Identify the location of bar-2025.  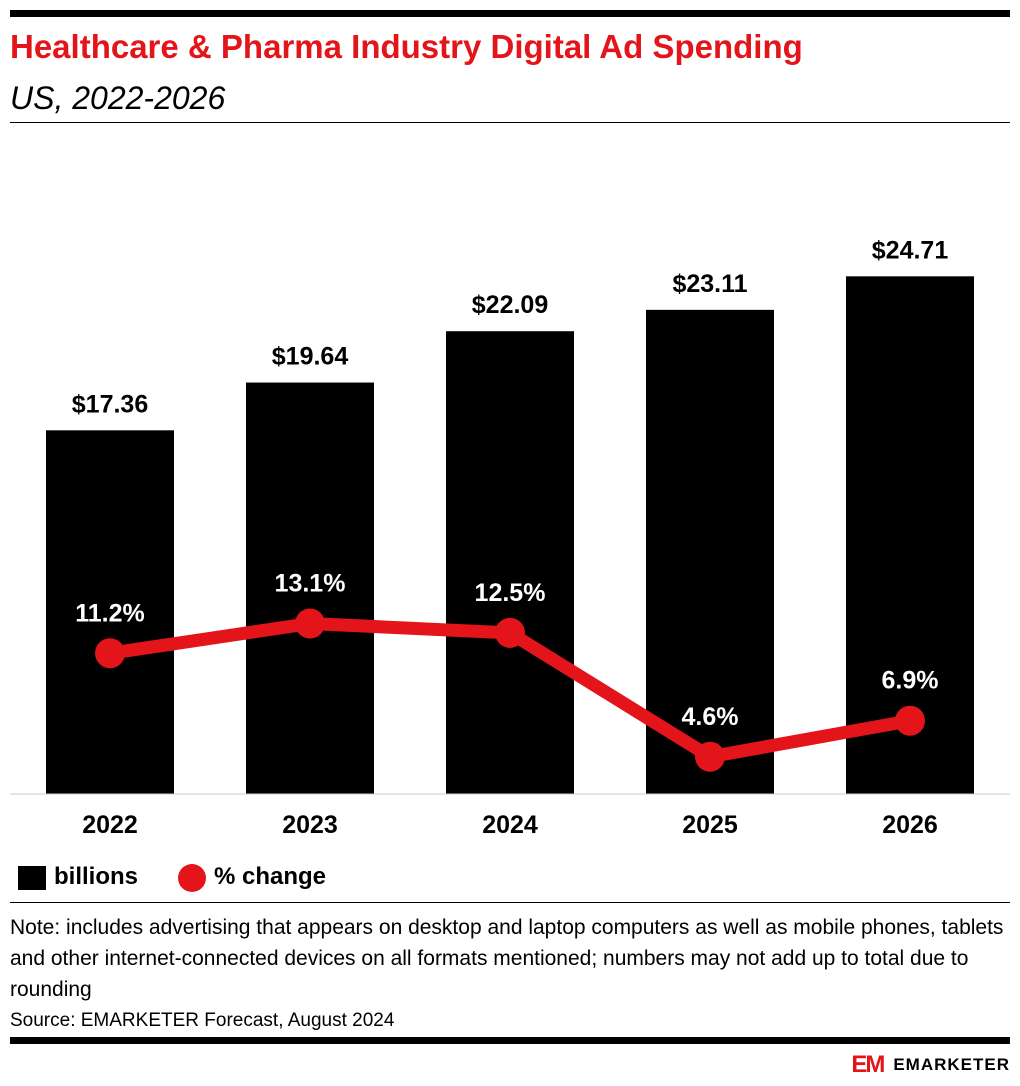
(710, 551).